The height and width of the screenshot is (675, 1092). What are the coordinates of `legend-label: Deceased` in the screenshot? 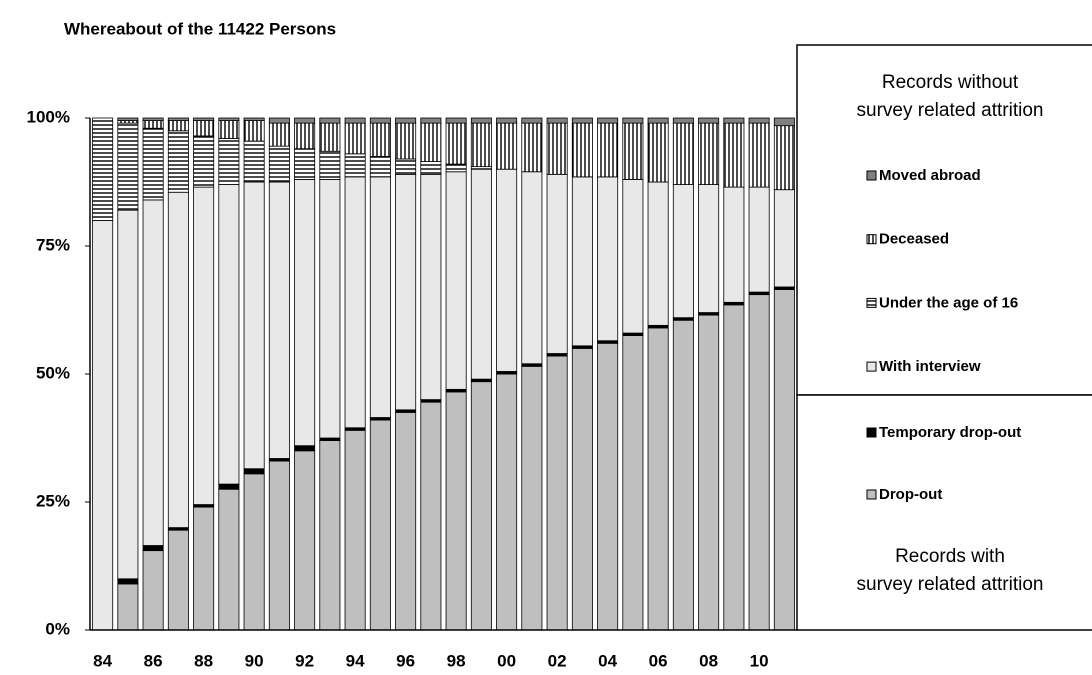 It's located at (914, 239).